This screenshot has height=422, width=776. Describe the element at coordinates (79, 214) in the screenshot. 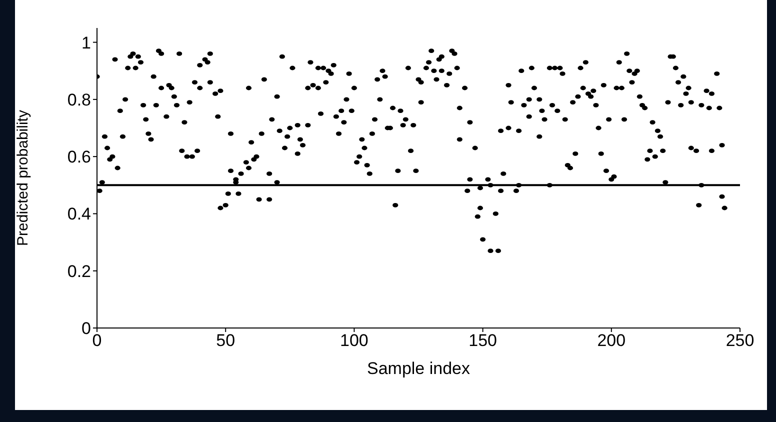

I see `y-tick-label: 0.4` at that location.